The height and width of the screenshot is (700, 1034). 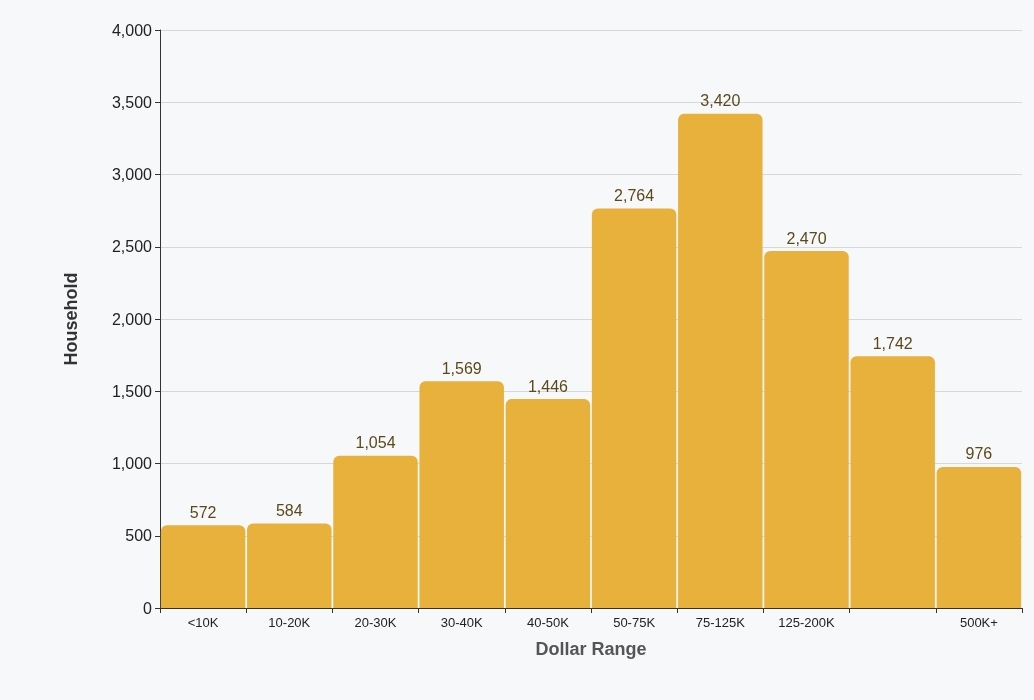 I want to click on data-label: 976, so click(x=979, y=454).